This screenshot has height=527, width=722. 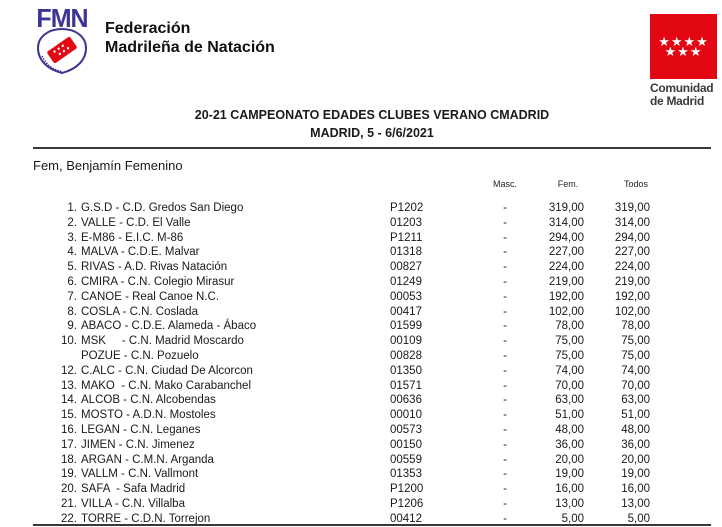 What do you see at coordinates (407, 208) in the screenshot?
I see `row-club-code: P1202` at bounding box center [407, 208].